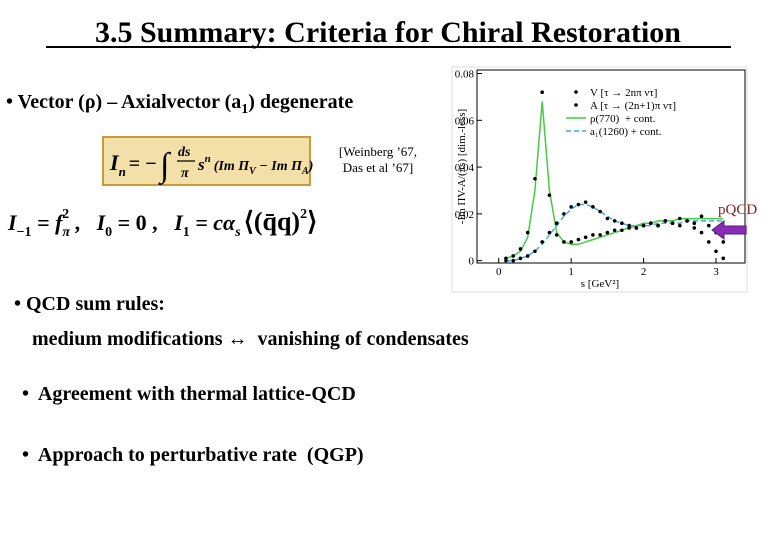 This screenshot has height=540, width=780. Describe the element at coordinates (465, 168) in the screenshot. I see `y-tick-label: 0.04` at that location.